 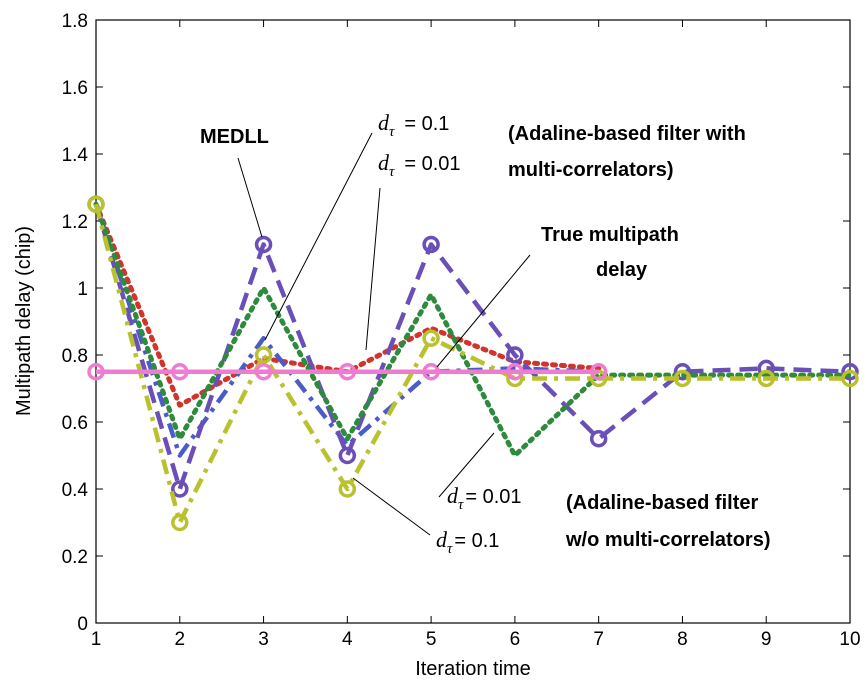 I want to click on x-tick-label: 1, so click(x=96, y=639).